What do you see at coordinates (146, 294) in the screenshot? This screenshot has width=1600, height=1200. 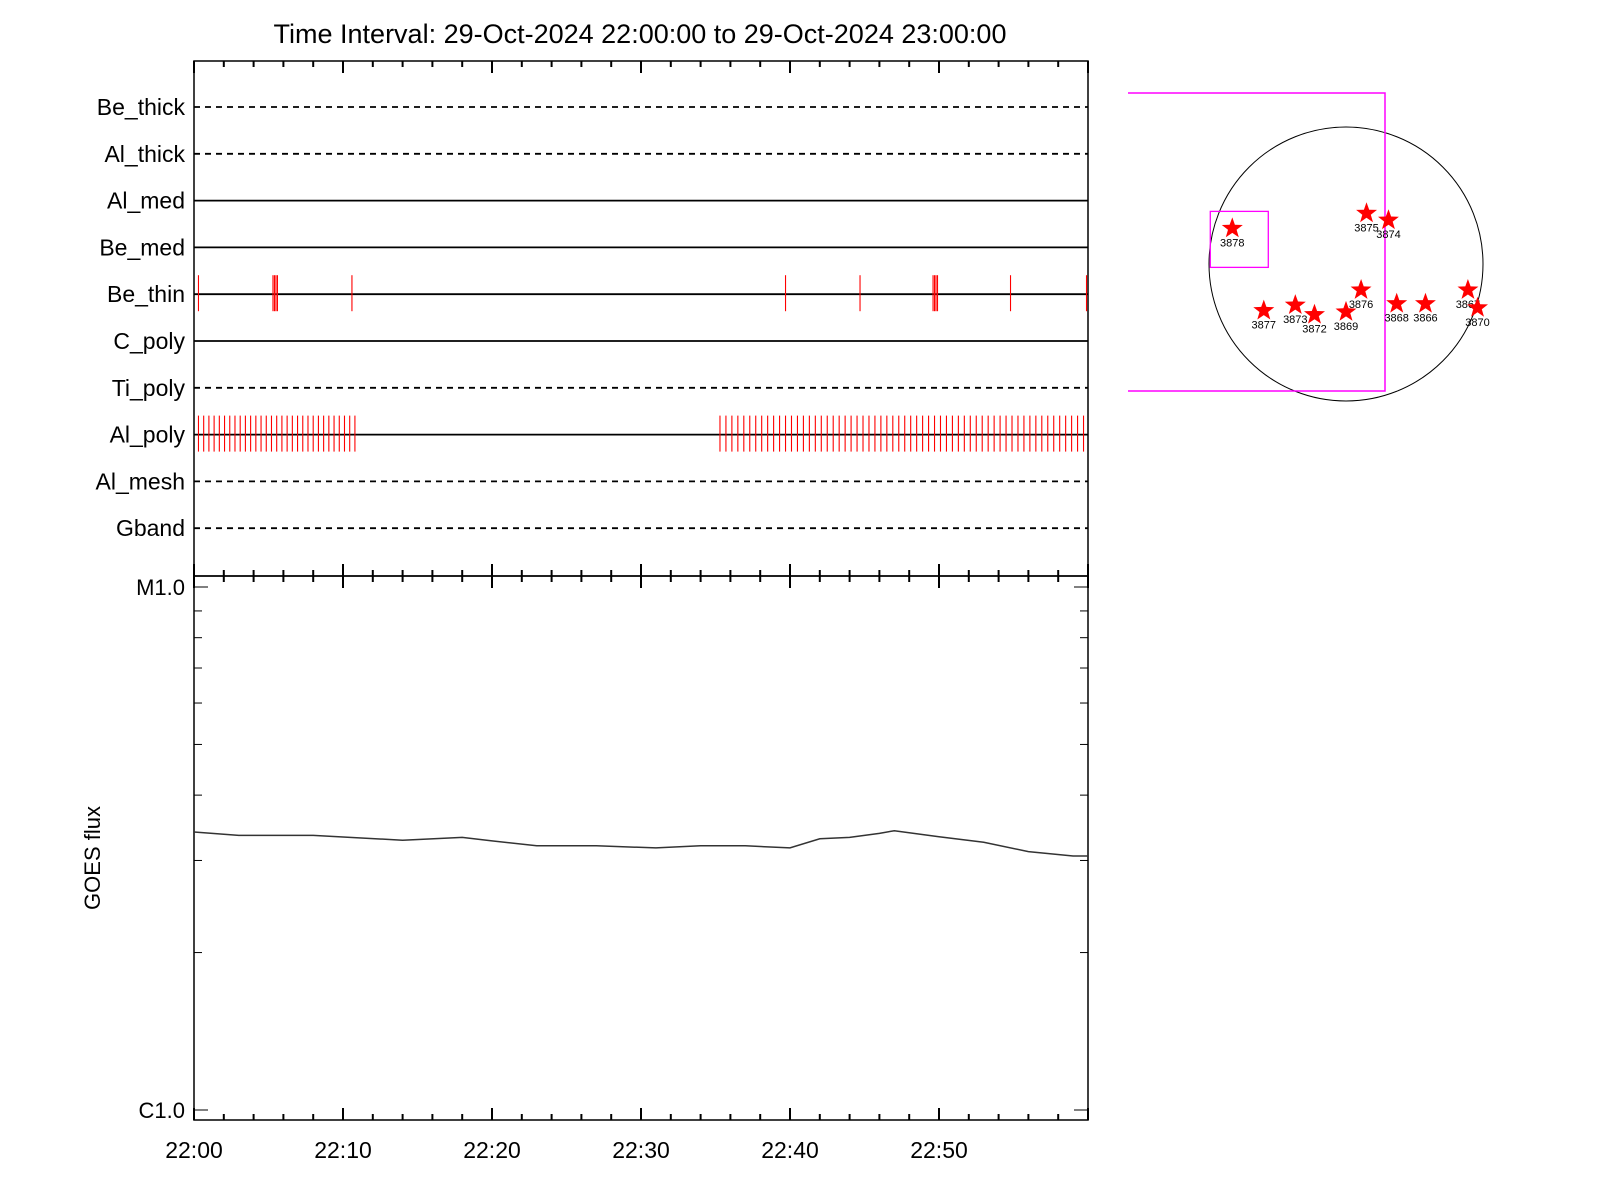 I see `filter-label: Be_thin` at bounding box center [146, 294].